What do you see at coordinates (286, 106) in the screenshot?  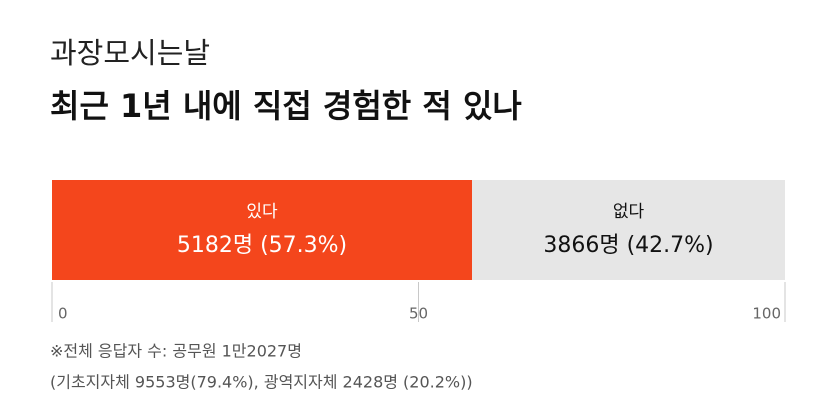 I see `chart-subtitle: 최근 1년 내에 직접 경험한 적 있나` at bounding box center [286, 106].